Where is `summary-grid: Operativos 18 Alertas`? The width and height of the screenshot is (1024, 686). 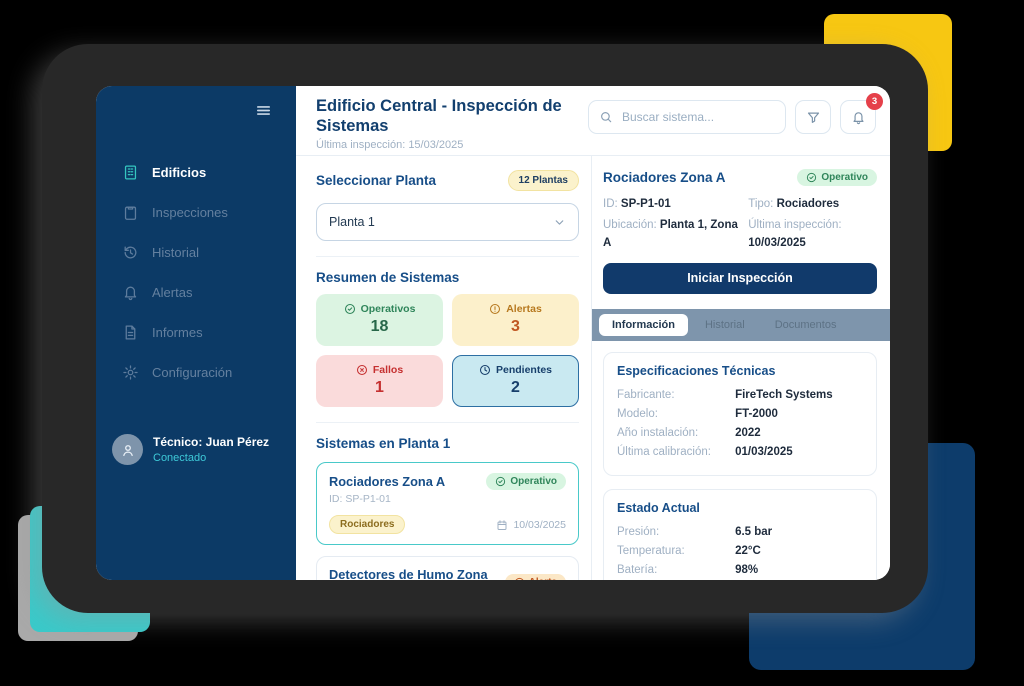 summary-grid: Operativos 18 Alertas is located at coordinates (447, 350).